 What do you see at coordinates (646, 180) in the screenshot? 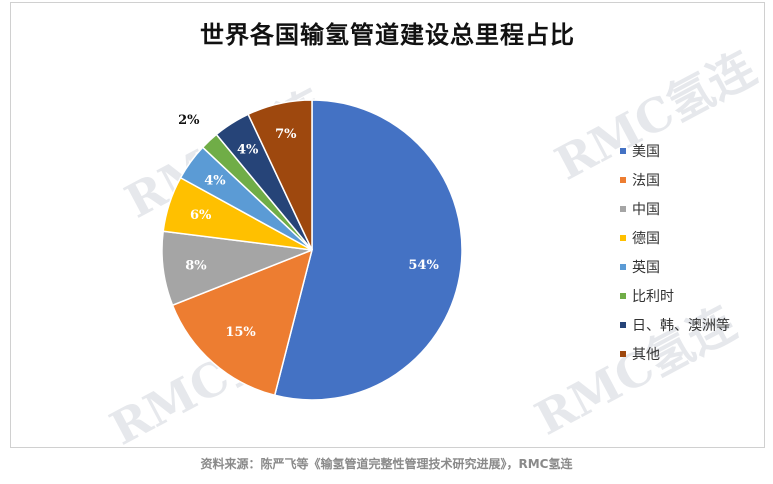
I see `legend-label: 法国` at bounding box center [646, 180].